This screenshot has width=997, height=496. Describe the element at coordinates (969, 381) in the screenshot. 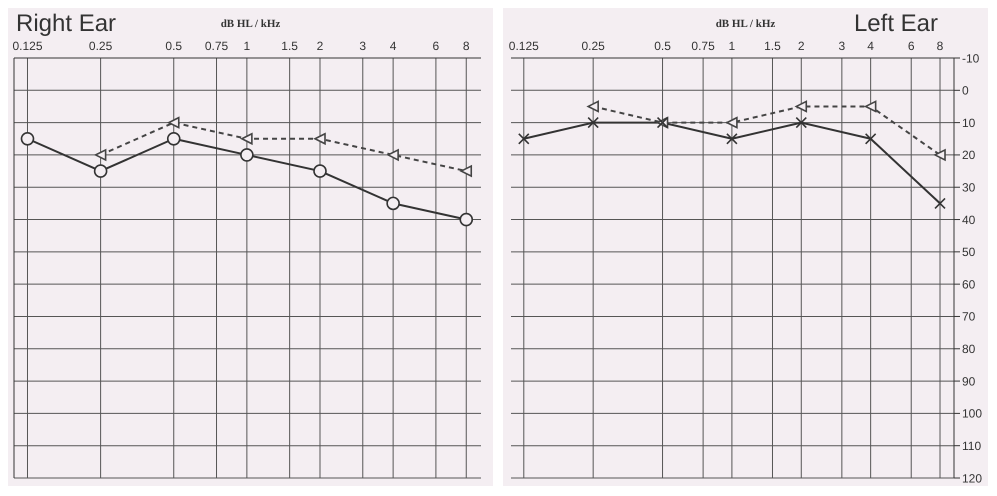

I see `y-tick-label: 90` at that location.